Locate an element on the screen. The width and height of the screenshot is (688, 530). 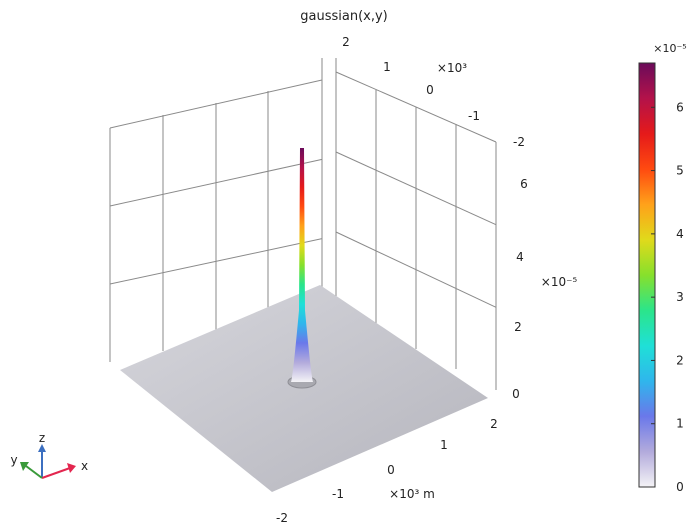
colorbar-tick-label: 0 is located at coordinates (680, 487).